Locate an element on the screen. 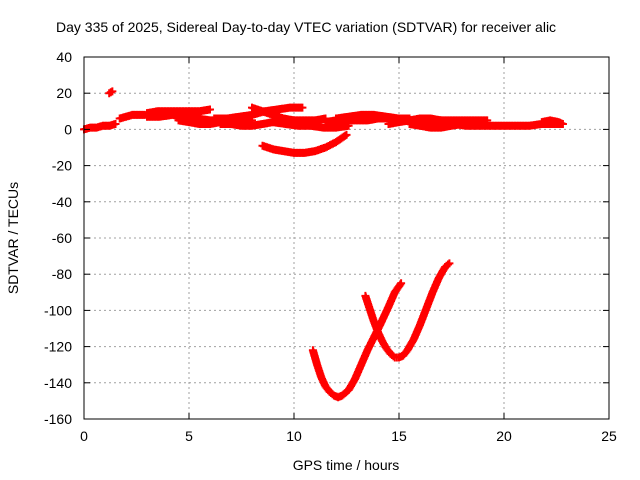  y-tick-label: -160 is located at coordinates (58, 419).